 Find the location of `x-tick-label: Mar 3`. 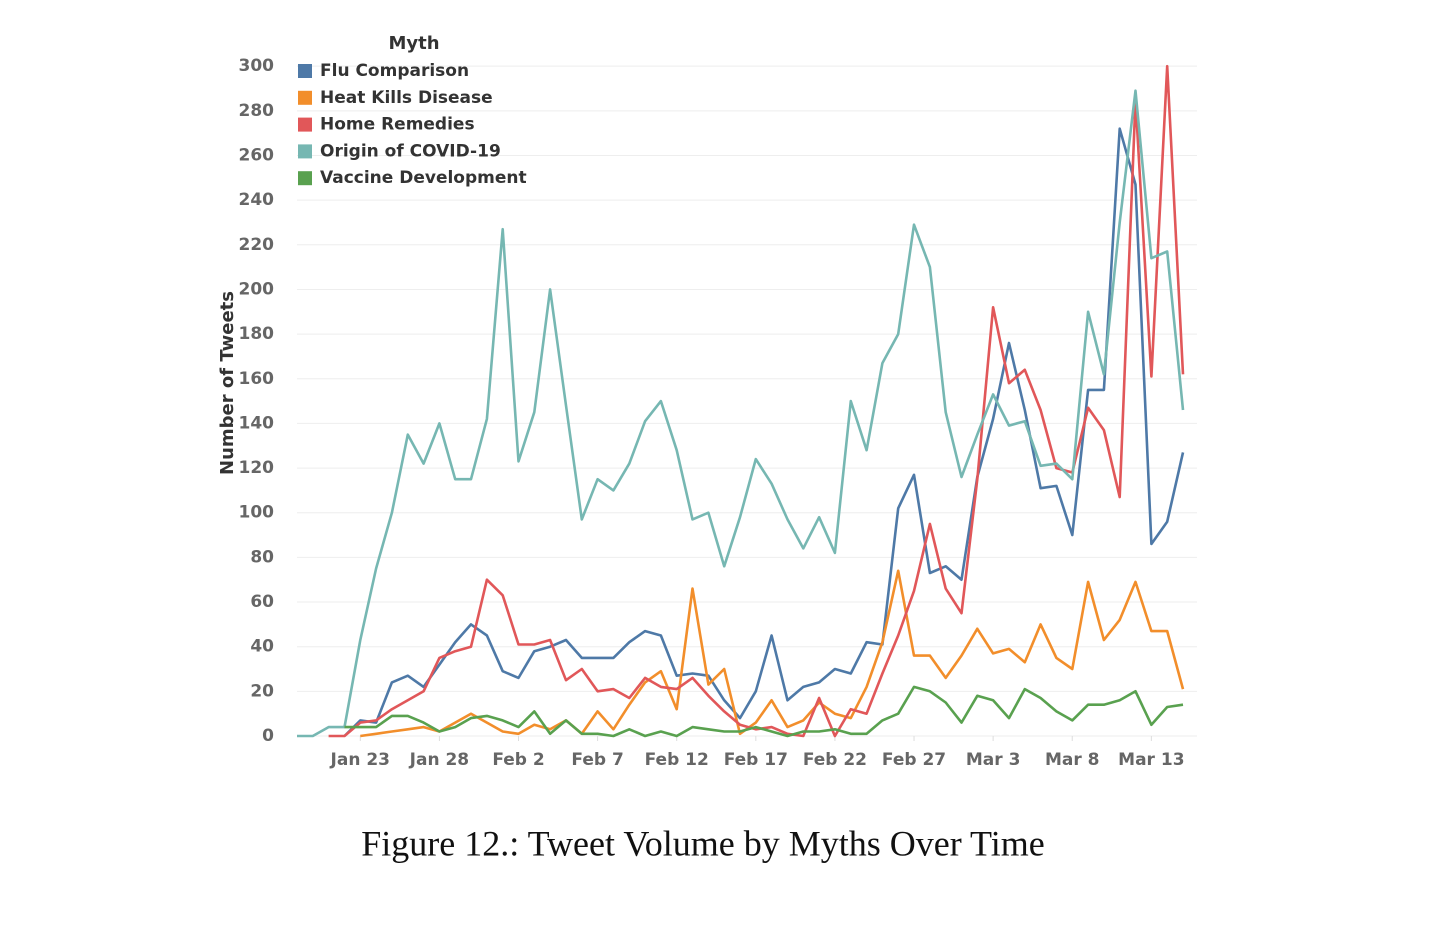

x-tick-label: Mar 3 is located at coordinates (993, 760).